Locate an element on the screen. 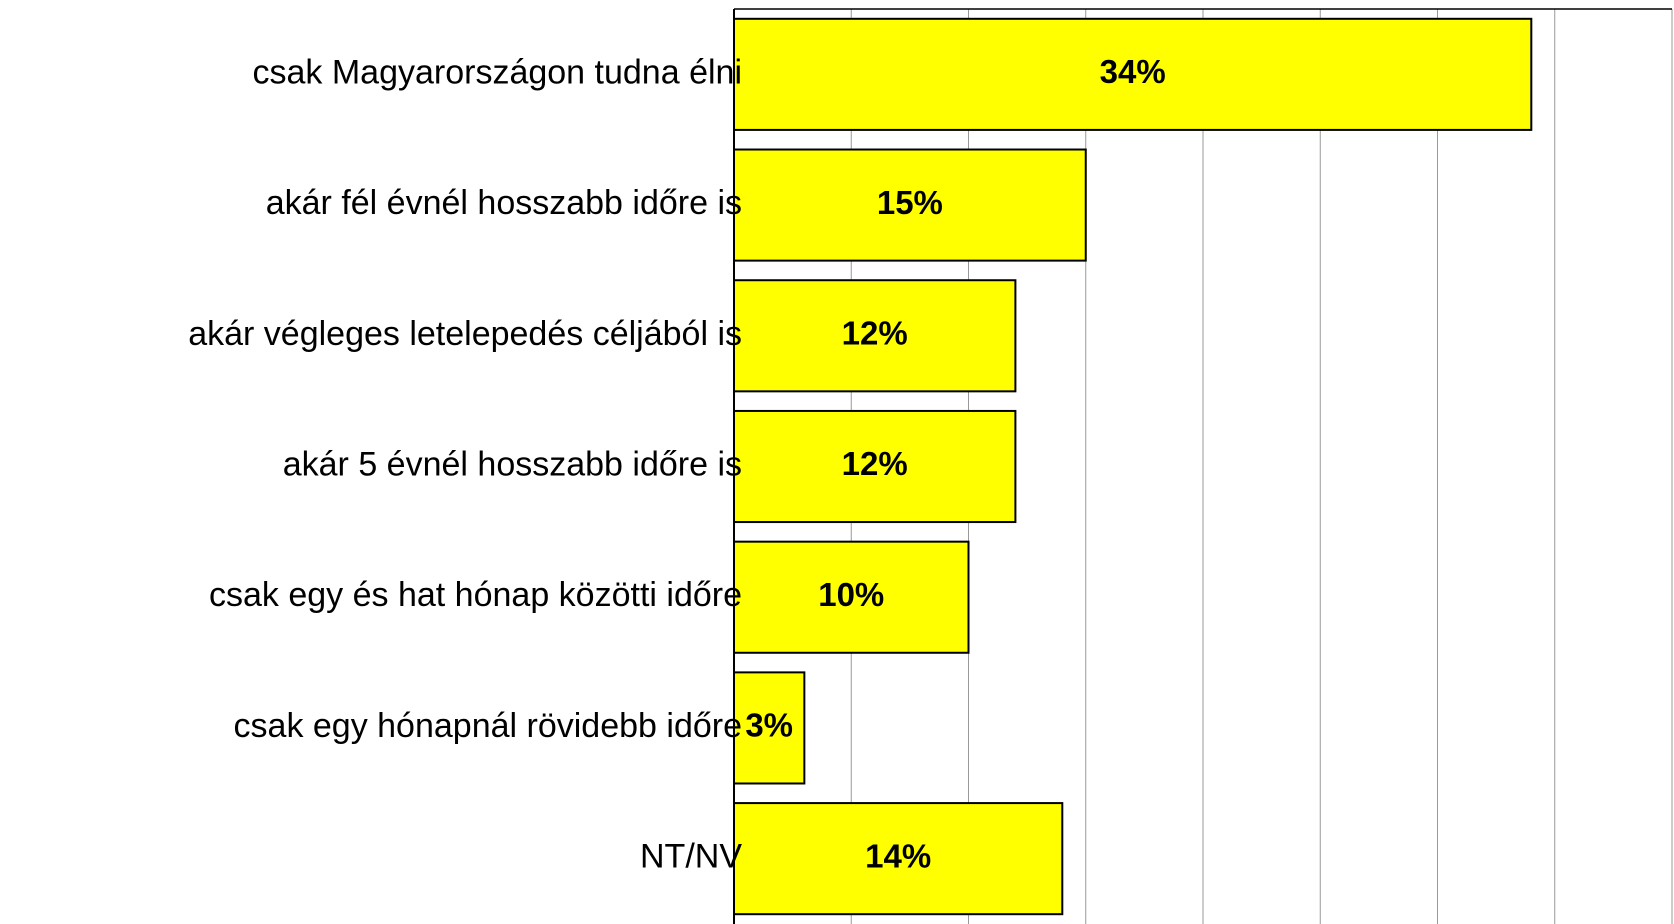 The width and height of the screenshot is (1674, 924). category-label: akár 5 évnél hosszabb időre is is located at coordinates (512, 464).